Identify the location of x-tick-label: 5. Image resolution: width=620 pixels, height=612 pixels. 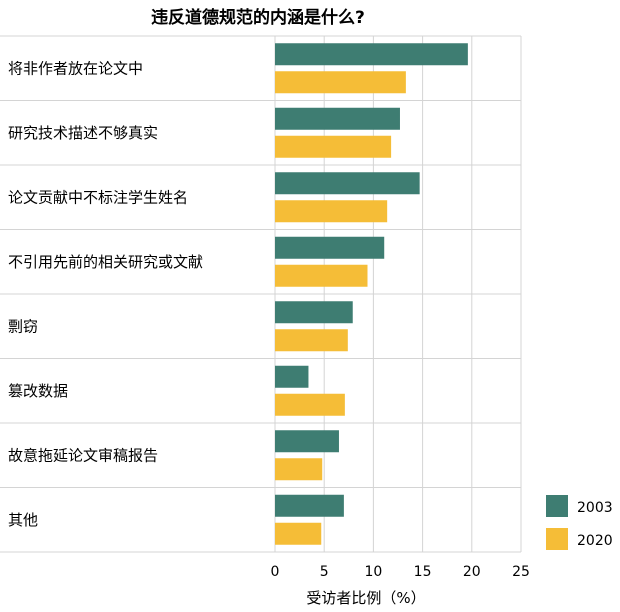
(324, 572).